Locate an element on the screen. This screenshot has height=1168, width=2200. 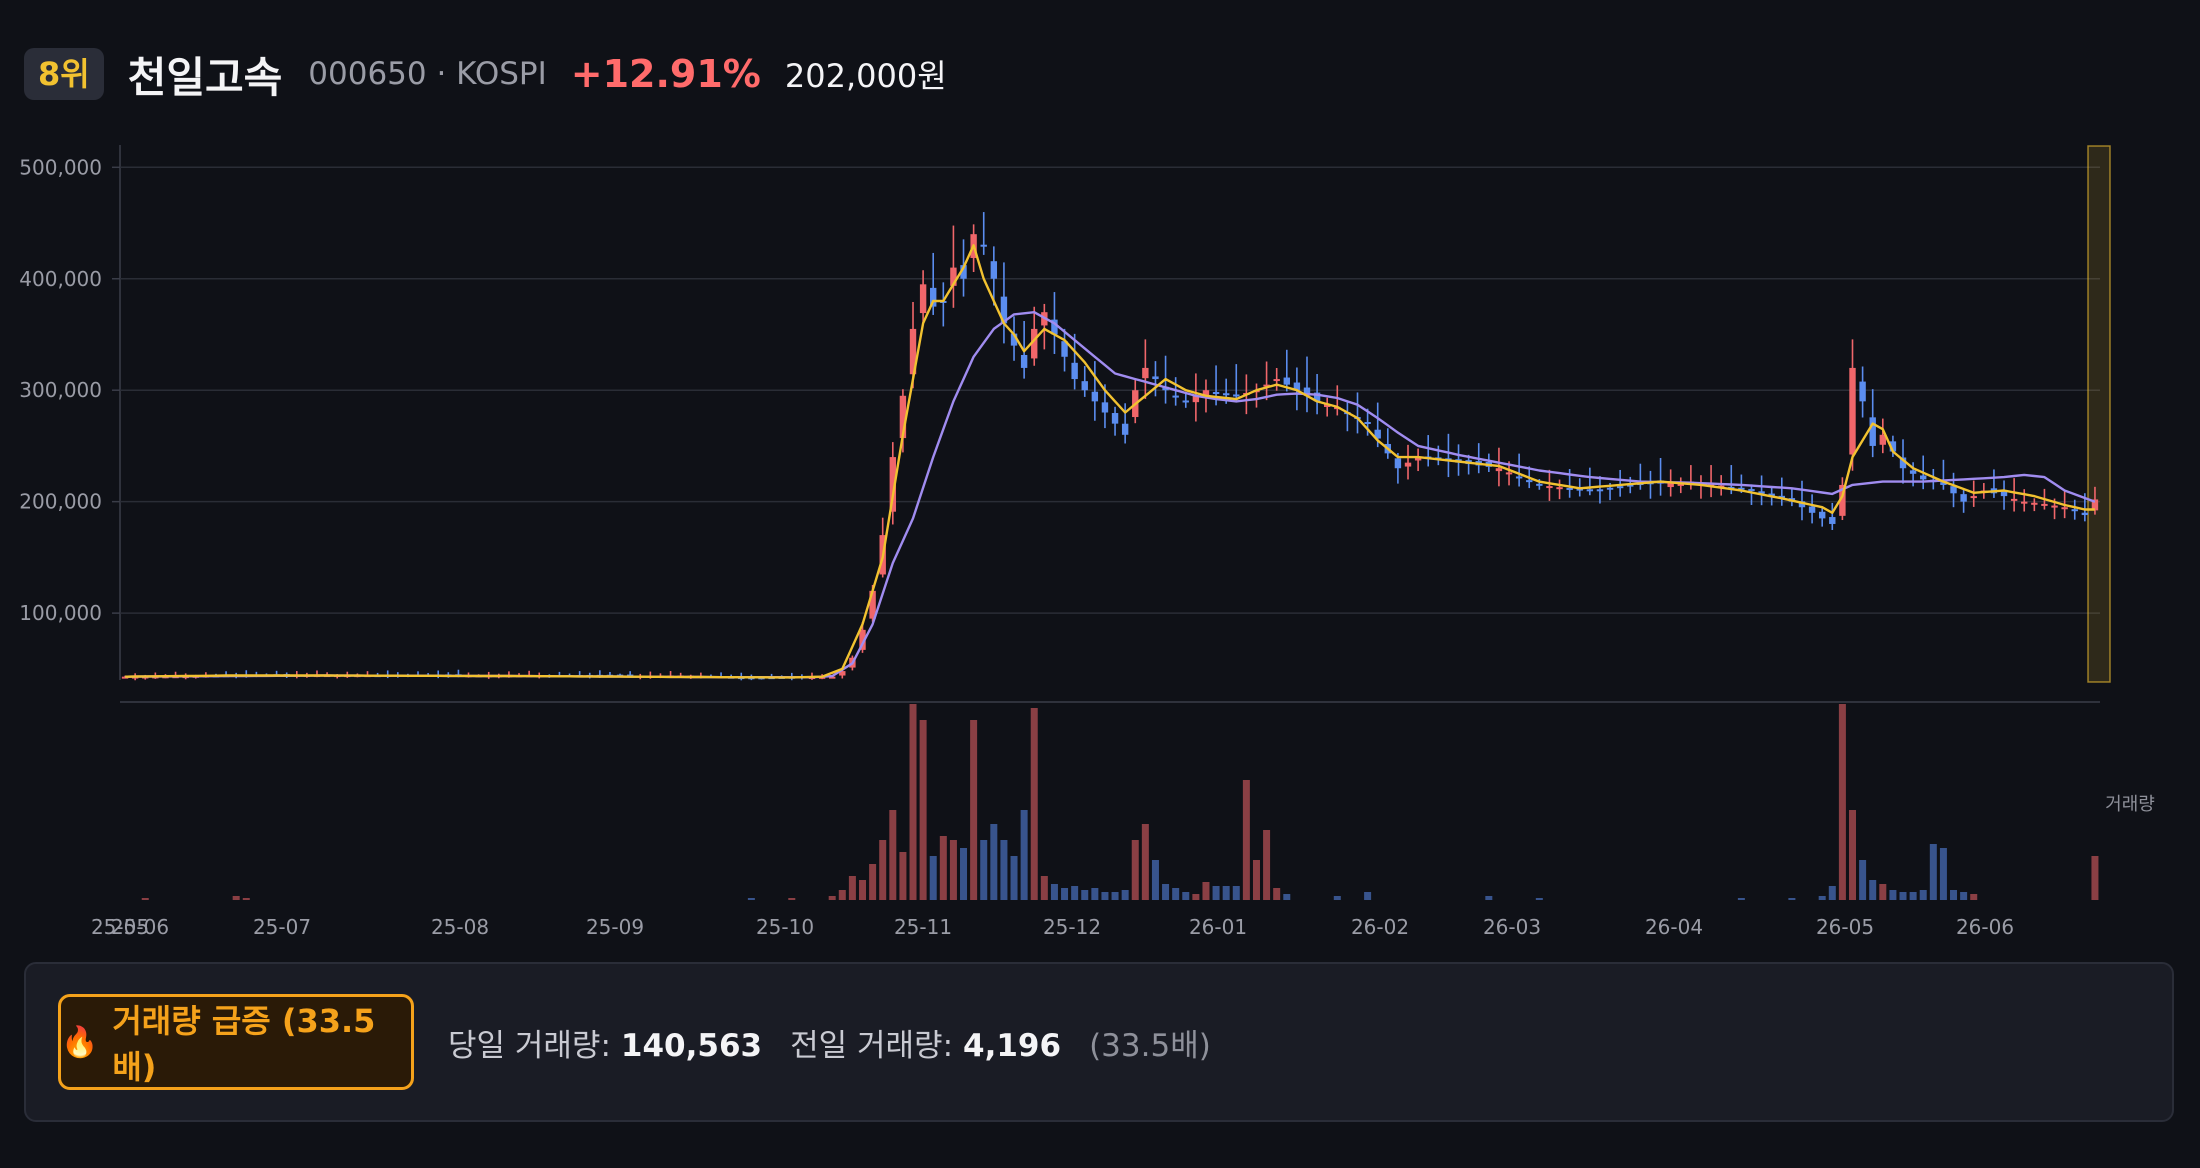
x-tick-label: 25-10 is located at coordinates (785, 927).